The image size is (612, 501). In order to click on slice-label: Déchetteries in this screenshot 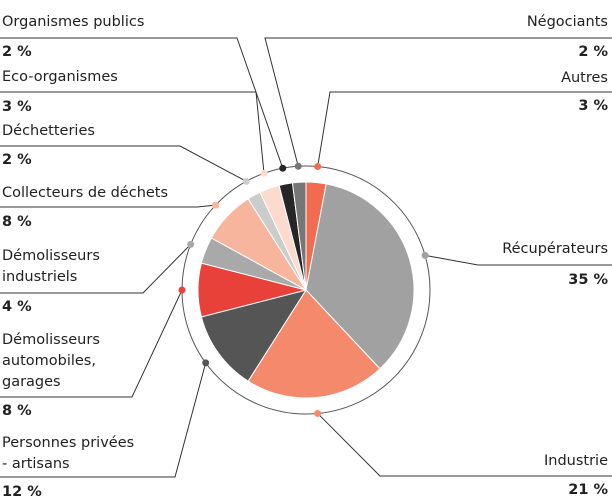, I will do `click(48, 131)`.